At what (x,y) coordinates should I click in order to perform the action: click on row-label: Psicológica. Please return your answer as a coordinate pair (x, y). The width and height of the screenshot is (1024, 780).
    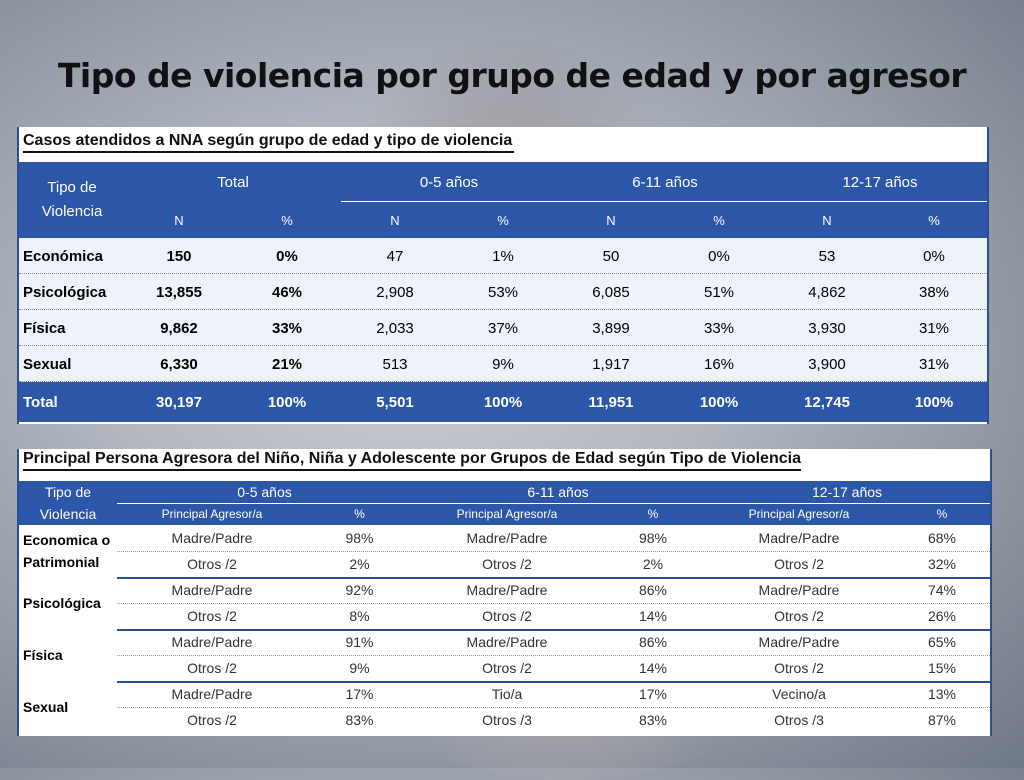
    Looking at the image, I should click on (65, 292).